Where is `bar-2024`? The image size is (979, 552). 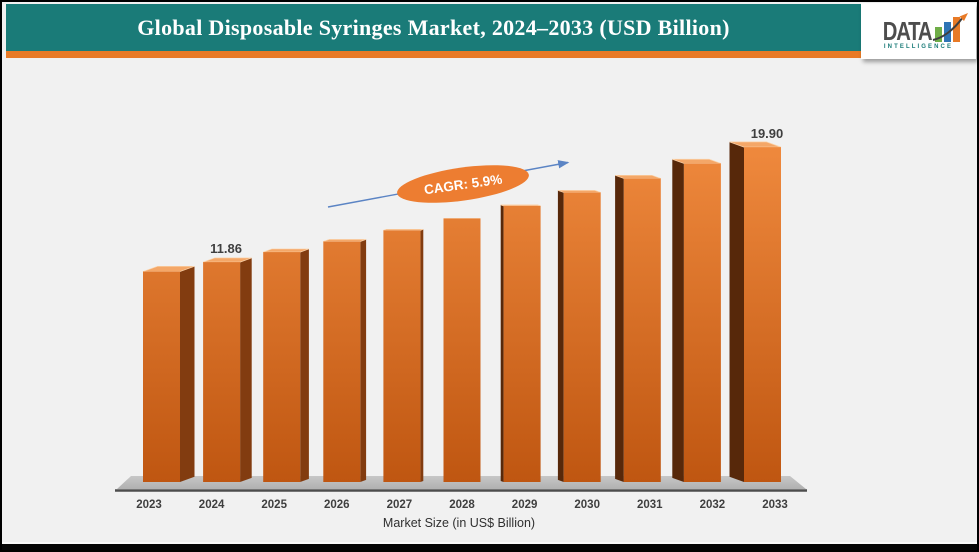
bar-2024 is located at coordinates (227, 369).